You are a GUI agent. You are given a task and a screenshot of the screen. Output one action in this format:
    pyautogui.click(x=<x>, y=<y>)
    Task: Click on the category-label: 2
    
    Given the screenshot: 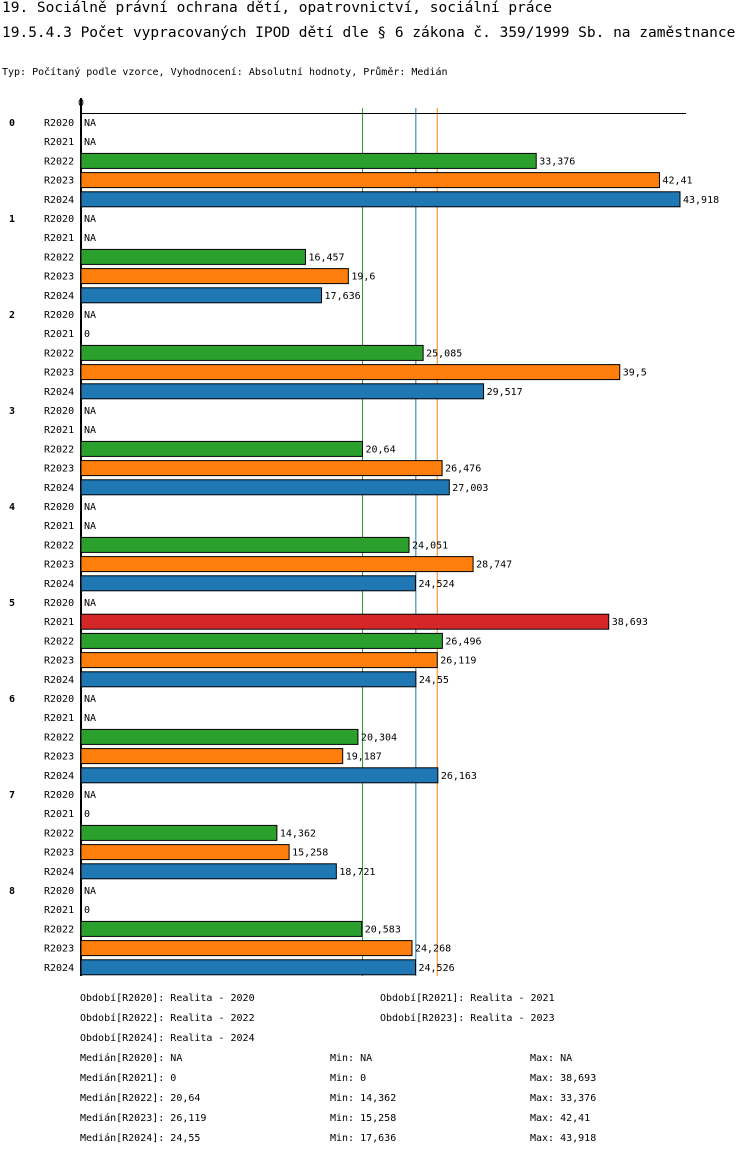 What is the action you would take?
    pyautogui.click(x=12, y=315)
    